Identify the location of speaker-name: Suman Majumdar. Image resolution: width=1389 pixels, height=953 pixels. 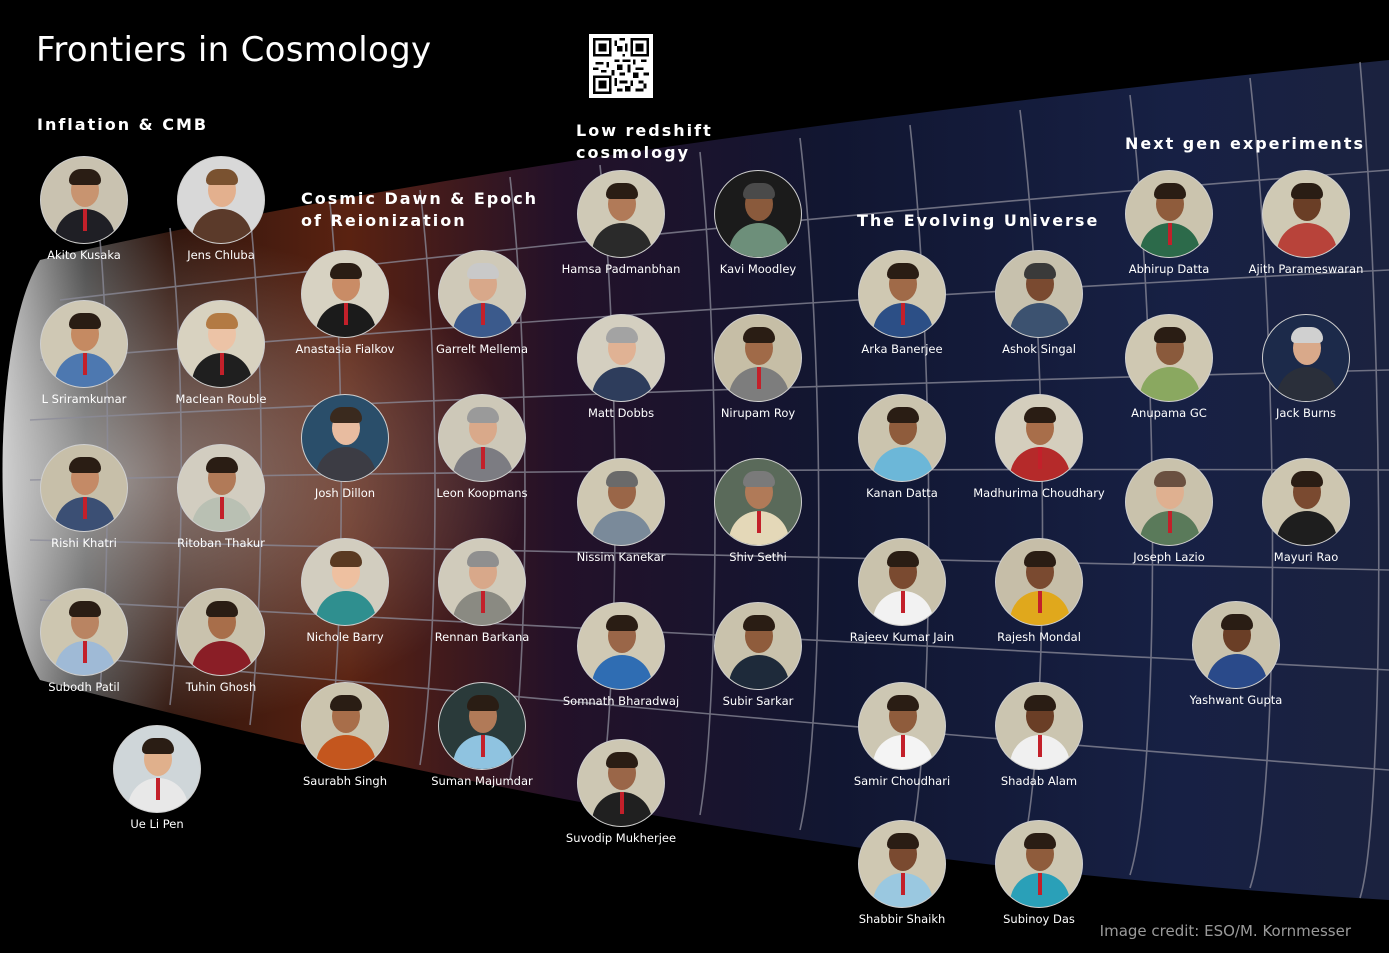
(482, 781).